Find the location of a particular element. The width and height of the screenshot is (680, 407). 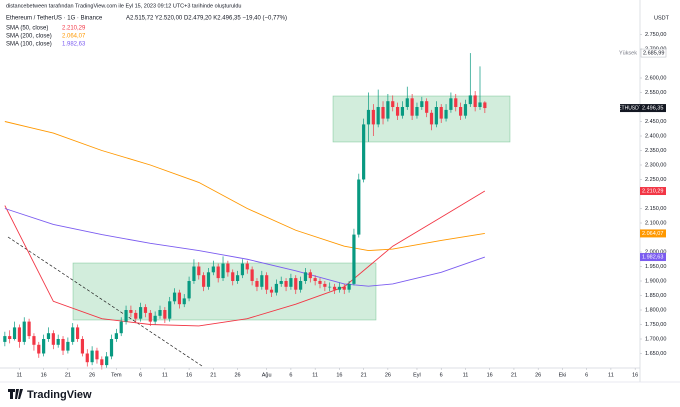

y-tick-label: 2.350,00 is located at coordinates (655, 151).